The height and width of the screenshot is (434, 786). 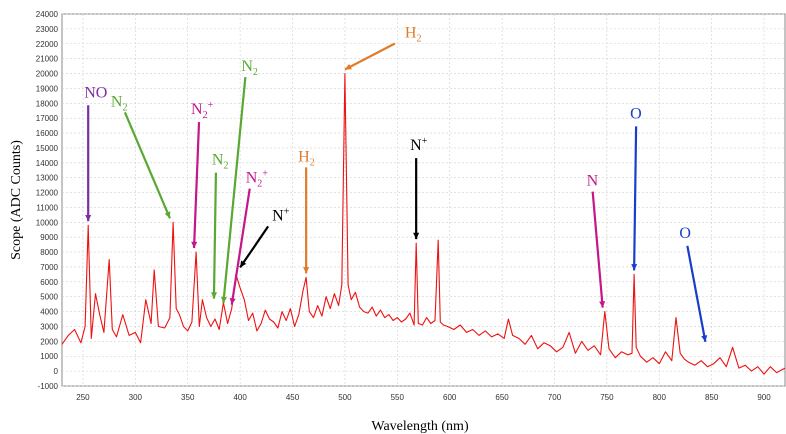 What do you see at coordinates (49, 356) in the screenshot?
I see `y-tick-label: 1000` at bounding box center [49, 356].